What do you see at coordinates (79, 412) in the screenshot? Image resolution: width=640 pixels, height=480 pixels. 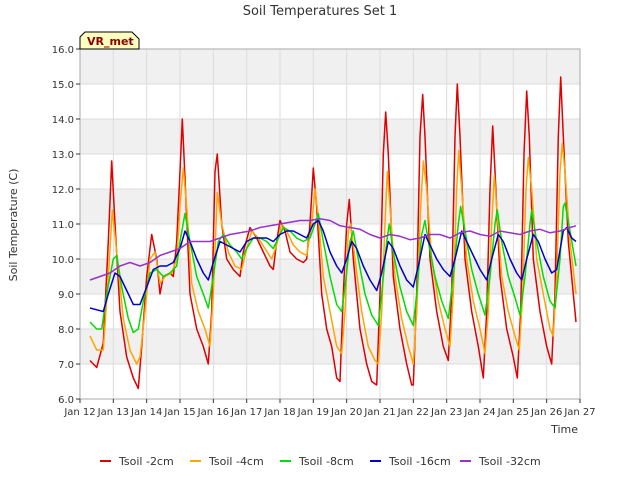 I see `x-tick-label: Jan 12` at bounding box center [79, 412].